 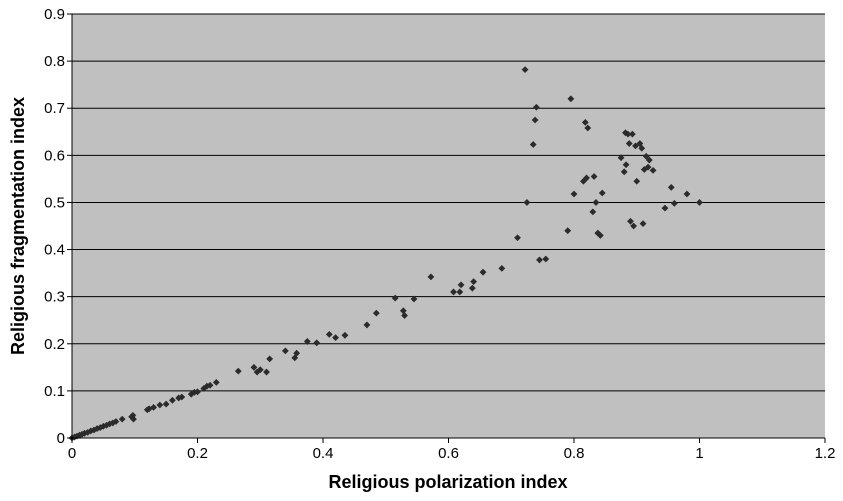 What do you see at coordinates (18, 226) in the screenshot?
I see `y-axis-title: Religious fragmentation index` at bounding box center [18, 226].